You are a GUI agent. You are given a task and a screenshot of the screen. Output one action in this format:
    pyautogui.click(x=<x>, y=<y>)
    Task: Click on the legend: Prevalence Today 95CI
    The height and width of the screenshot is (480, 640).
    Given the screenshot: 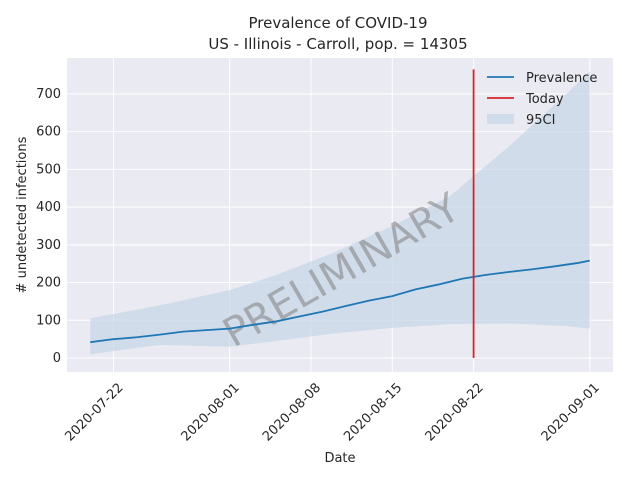 What is the action you would take?
    pyautogui.click(x=542, y=99)
    